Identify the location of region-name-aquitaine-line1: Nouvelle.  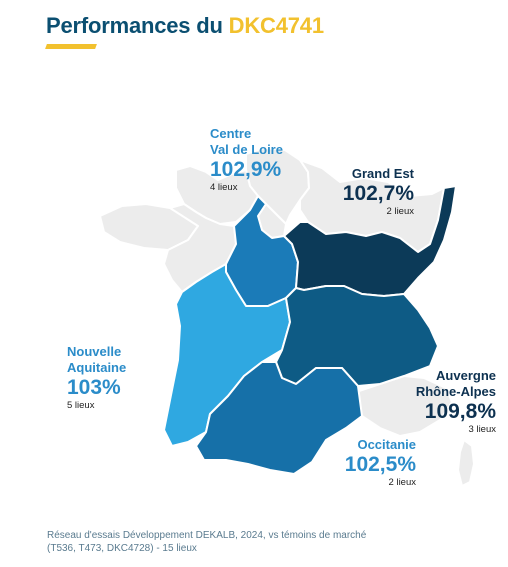
(94, 351).